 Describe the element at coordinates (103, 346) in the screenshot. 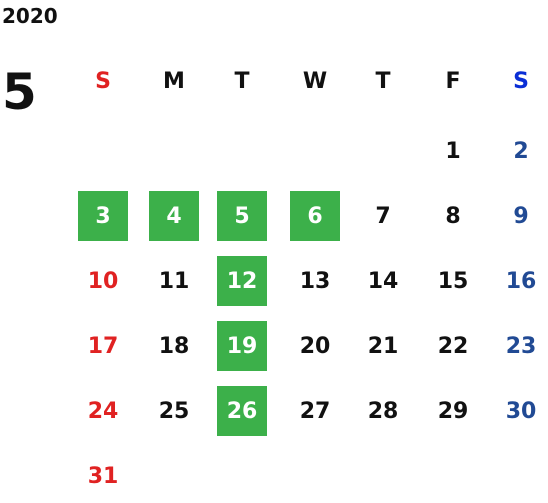

I see `day: 17` at that location.